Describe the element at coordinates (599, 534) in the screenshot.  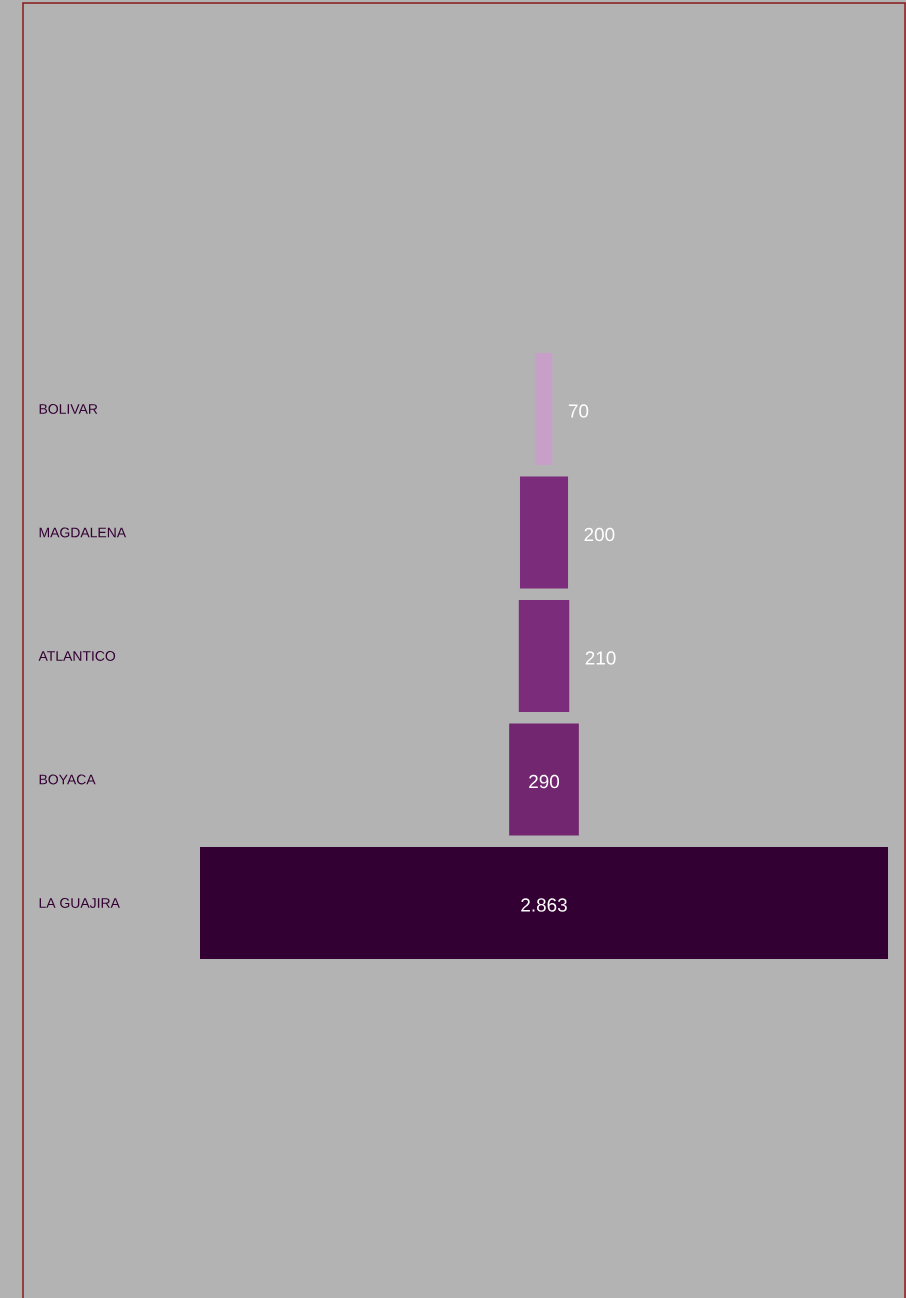
I see `data-label: 200` at that location.